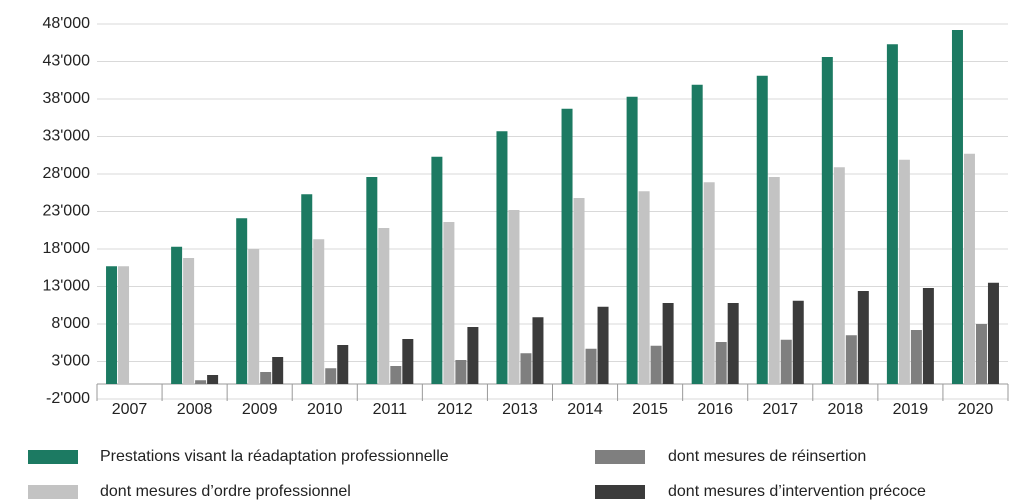 The height and width of the screenshot is (503, 1013). I want to click on legend-label: dont mesures d’intervention précoce, so click(797, 491).